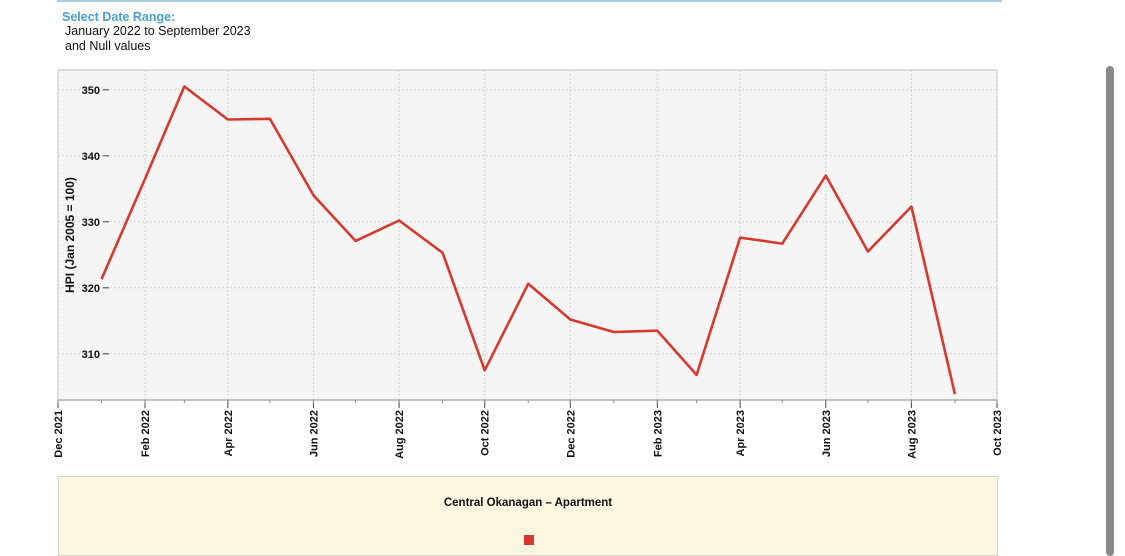 The width and height of the screenshot is (1125, 556). I want to click on y-tick-label: 350, so click(91, 91).